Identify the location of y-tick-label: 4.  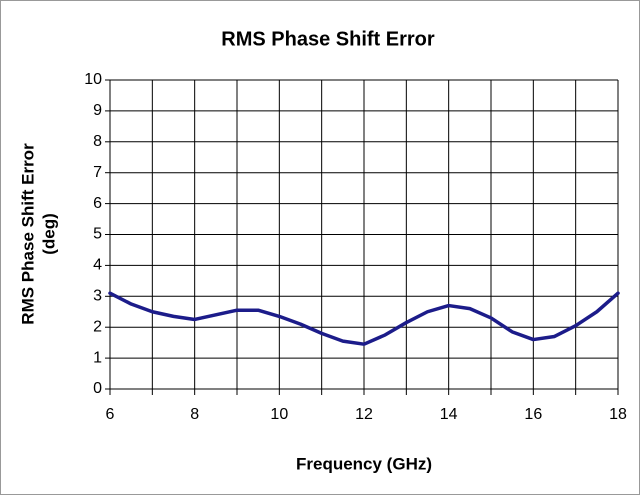
(97, 265).